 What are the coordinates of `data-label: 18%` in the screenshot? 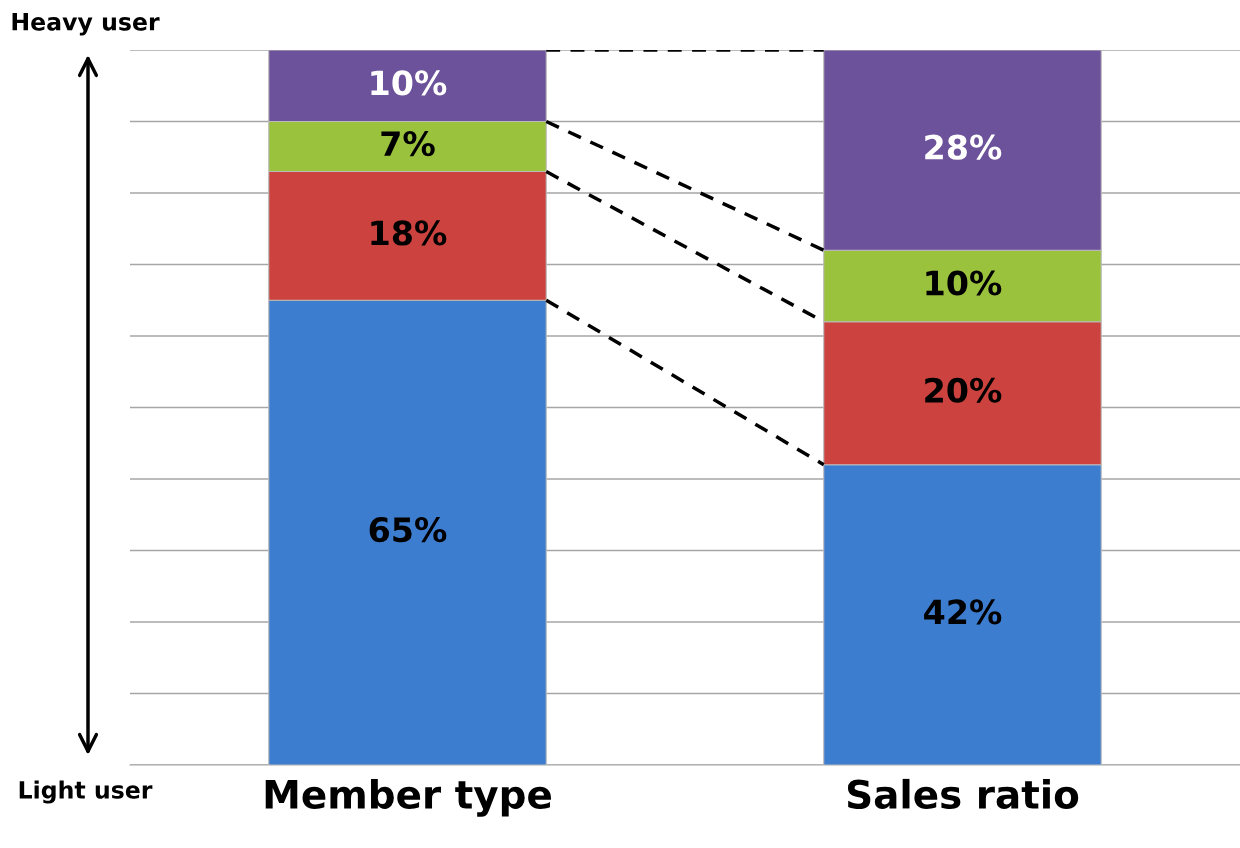 It's located at (409, 233).